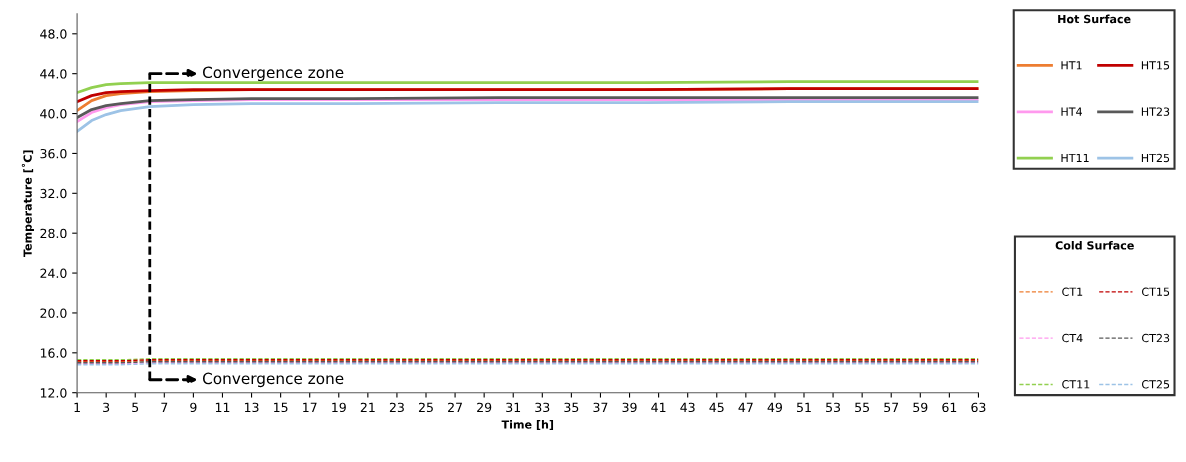 The height and width of the screenshot is (462, 1186). I want to click on x-tick-label: 47, so click(745, 407).